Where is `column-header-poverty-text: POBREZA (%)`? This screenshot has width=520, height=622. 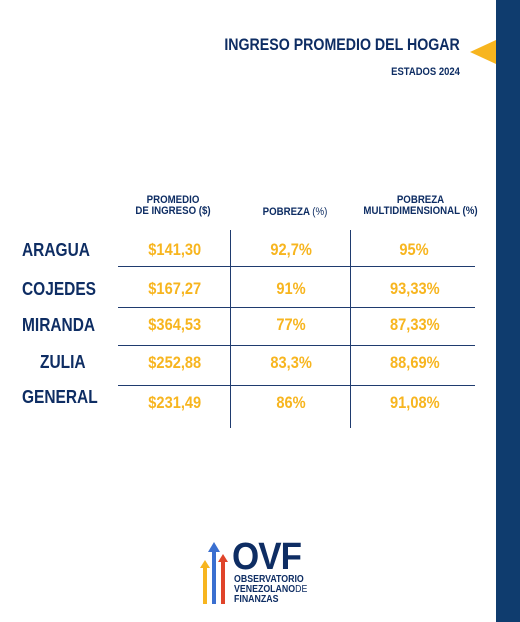 column-header-poverty-text: POBREZA (%) is located at coordinates (295, 212).